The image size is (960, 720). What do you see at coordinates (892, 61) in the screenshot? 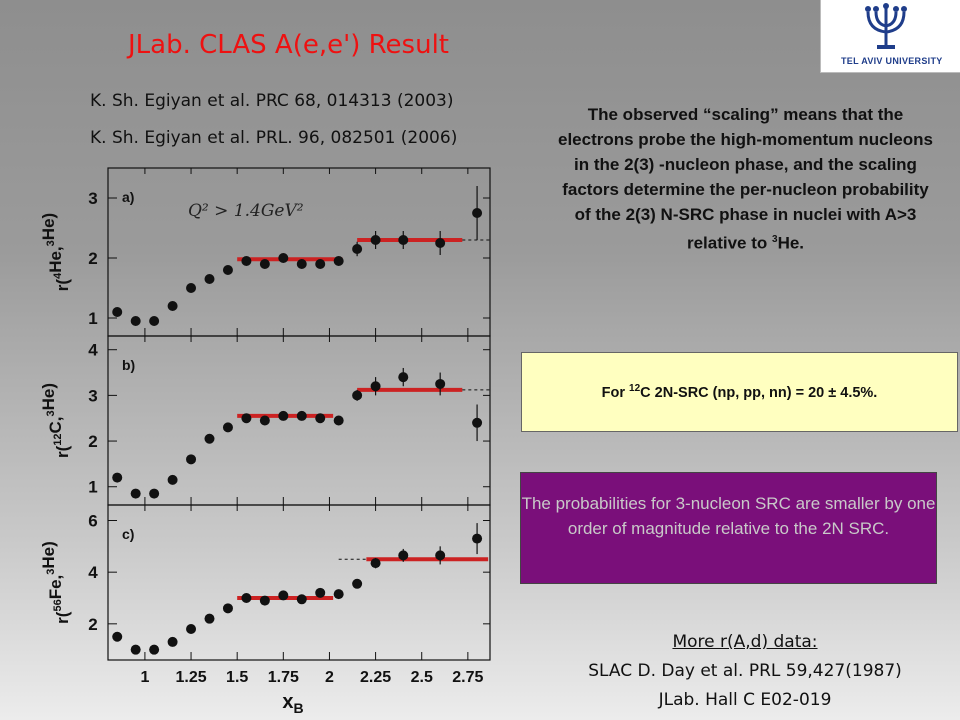
I see `logo-text: TEL AVIV UNIVERSITY` at bounding box center [892, 61].